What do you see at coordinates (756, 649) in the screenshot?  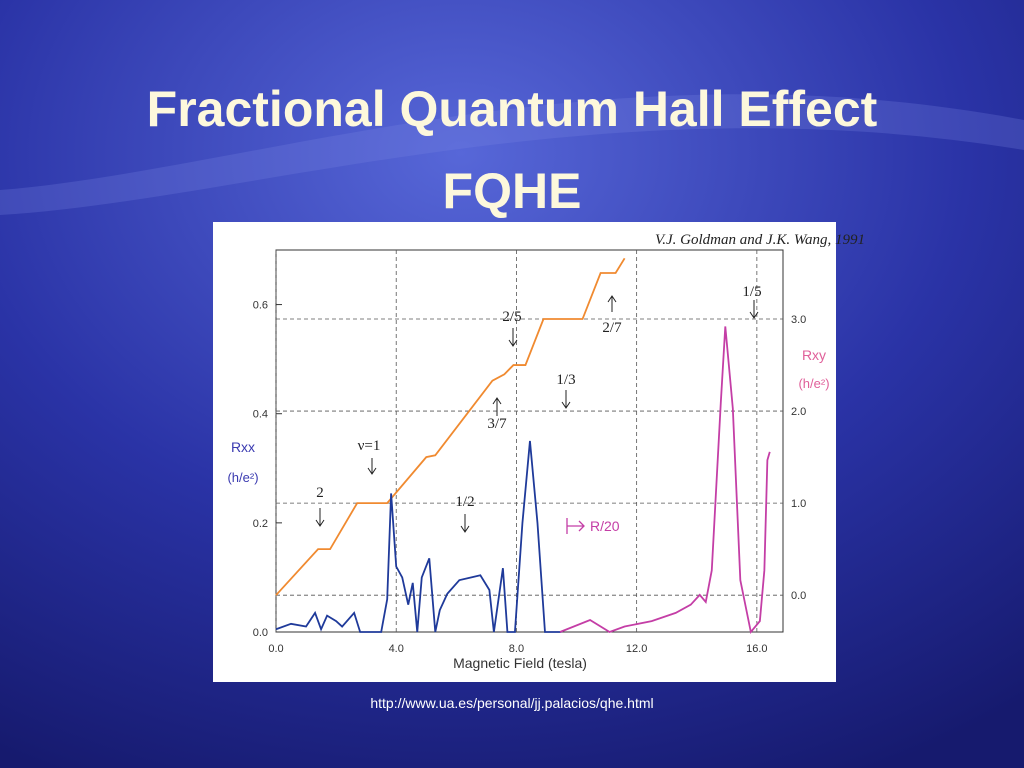 I see `x-tick-label: 16.0` at bounding box center [756, 649].